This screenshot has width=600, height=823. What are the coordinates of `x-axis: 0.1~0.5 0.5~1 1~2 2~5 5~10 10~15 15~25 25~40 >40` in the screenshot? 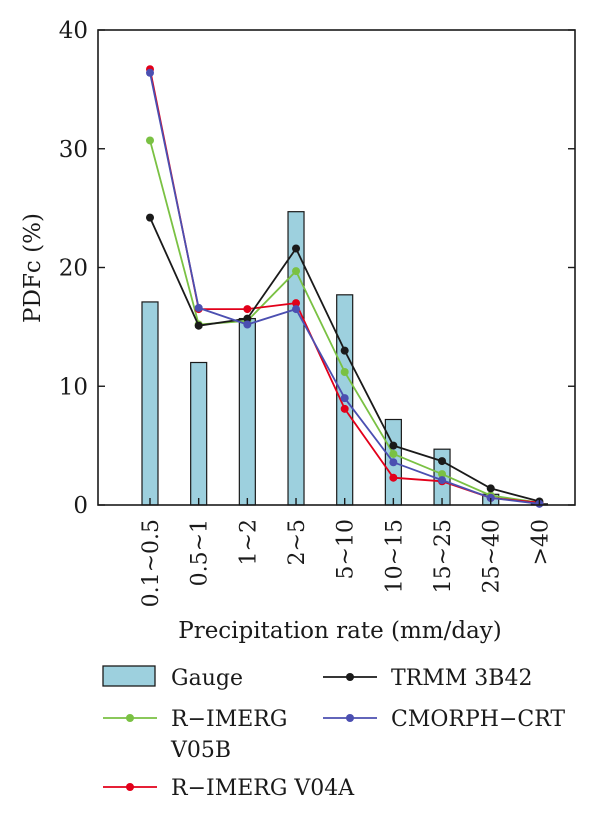 It's located at (346, 552).